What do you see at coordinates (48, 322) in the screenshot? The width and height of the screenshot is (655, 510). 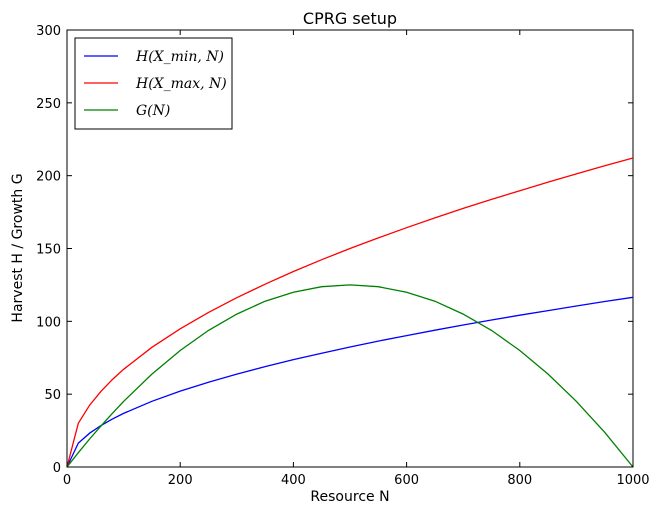 I see `y-tick-label: 100` at bounding box center [48, 322].